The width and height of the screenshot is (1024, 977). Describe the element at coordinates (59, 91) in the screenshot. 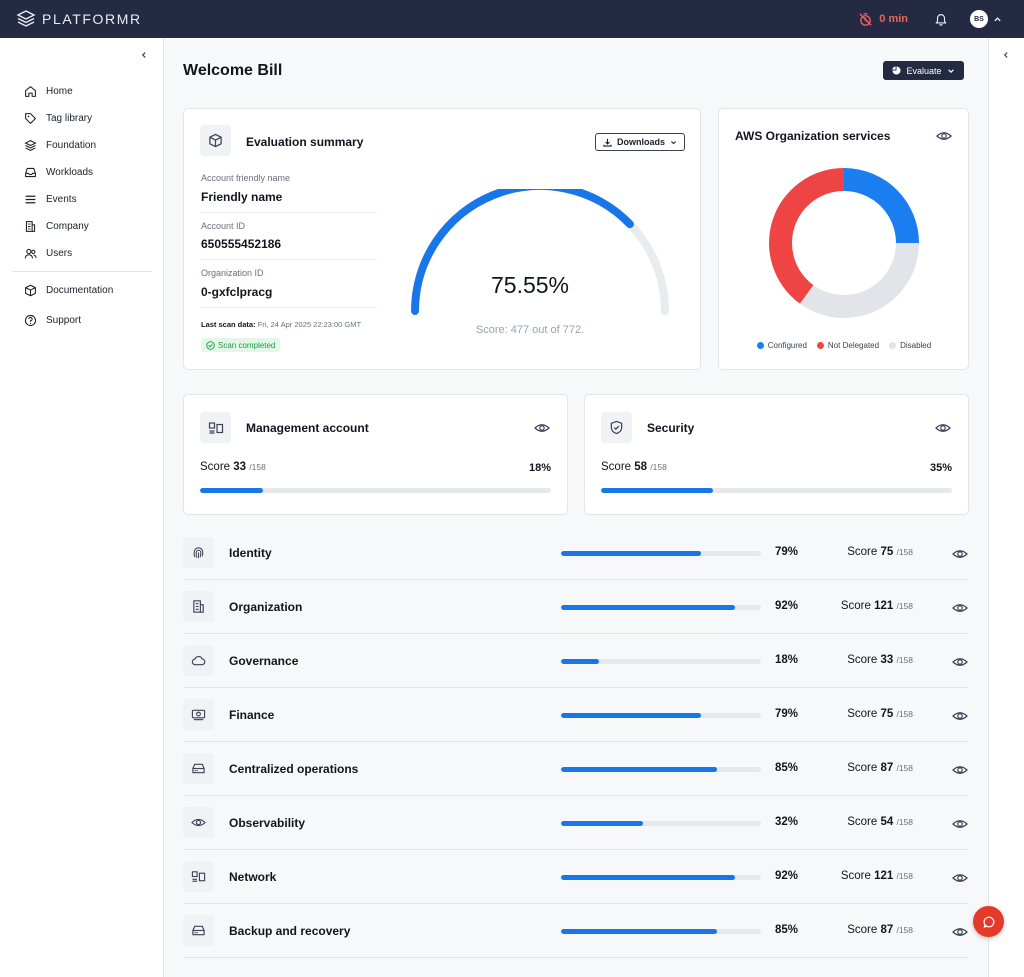

I see `sidebar-item-label: Home` at that location.